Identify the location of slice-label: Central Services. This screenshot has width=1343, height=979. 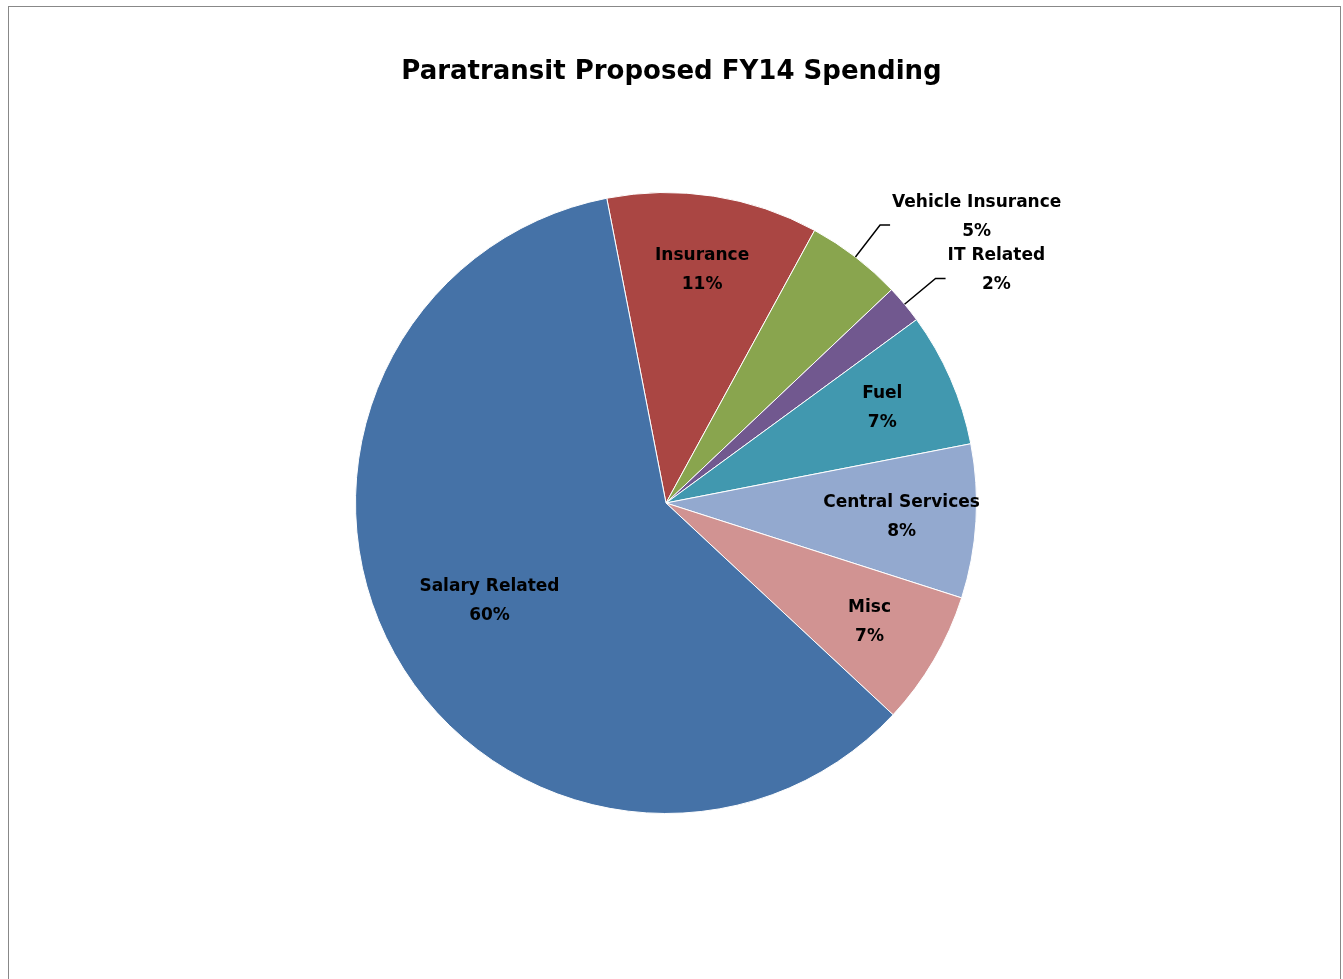
(901, 500).